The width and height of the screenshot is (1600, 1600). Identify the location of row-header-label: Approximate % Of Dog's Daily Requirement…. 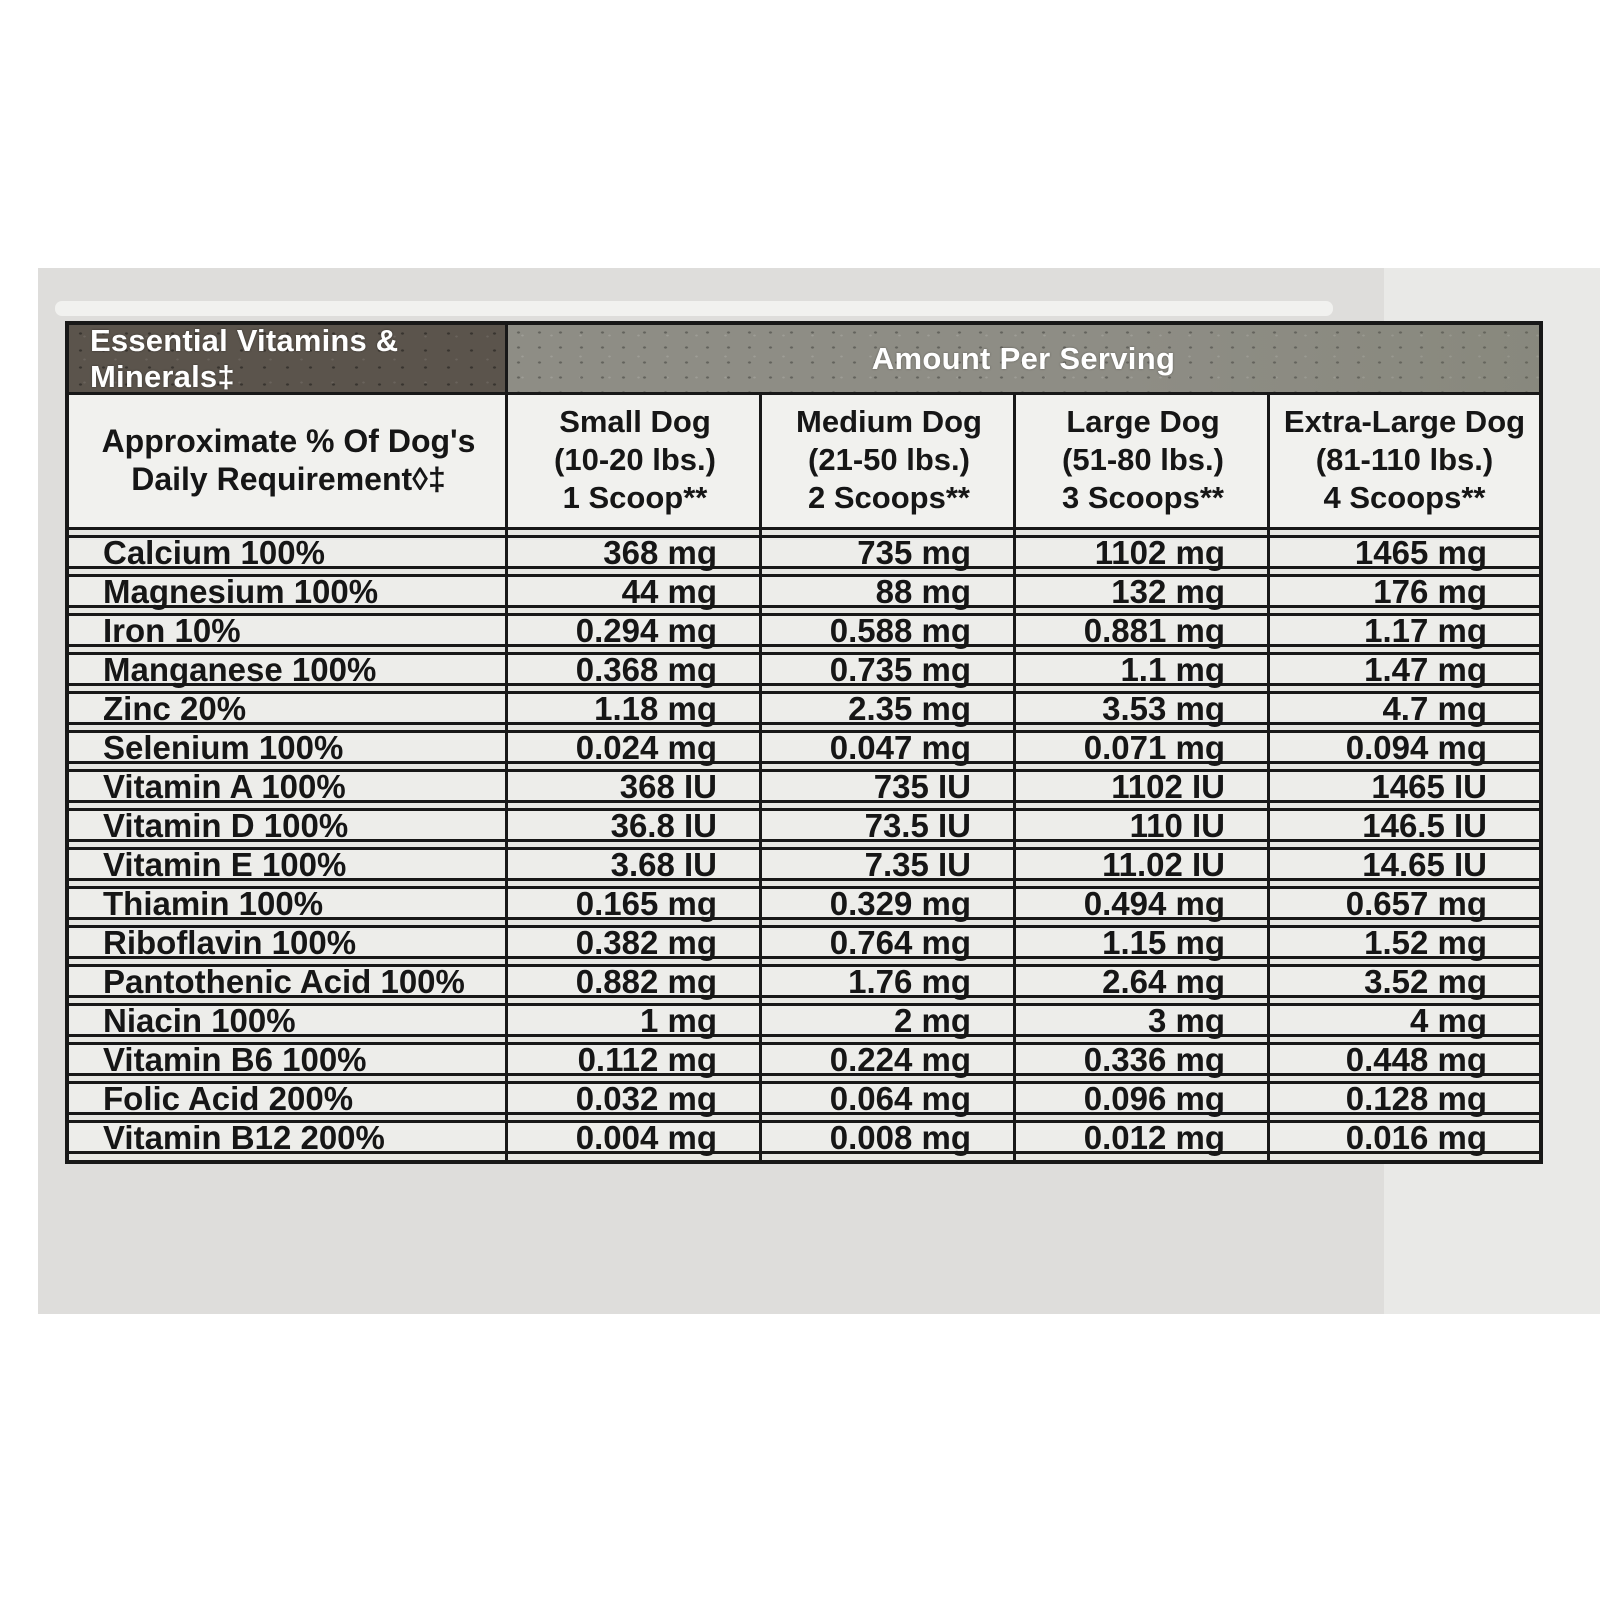
(288, 460).